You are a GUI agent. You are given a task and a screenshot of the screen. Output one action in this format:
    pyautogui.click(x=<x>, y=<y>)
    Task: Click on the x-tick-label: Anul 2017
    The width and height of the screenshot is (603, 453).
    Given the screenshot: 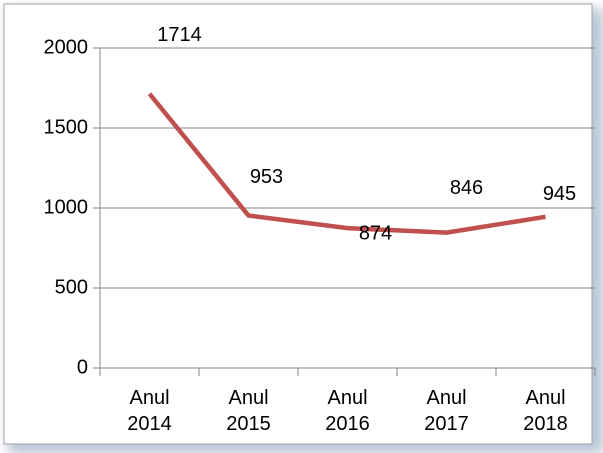 What is the action you would take?
    pyautogui.click(x=446, y=411)
    